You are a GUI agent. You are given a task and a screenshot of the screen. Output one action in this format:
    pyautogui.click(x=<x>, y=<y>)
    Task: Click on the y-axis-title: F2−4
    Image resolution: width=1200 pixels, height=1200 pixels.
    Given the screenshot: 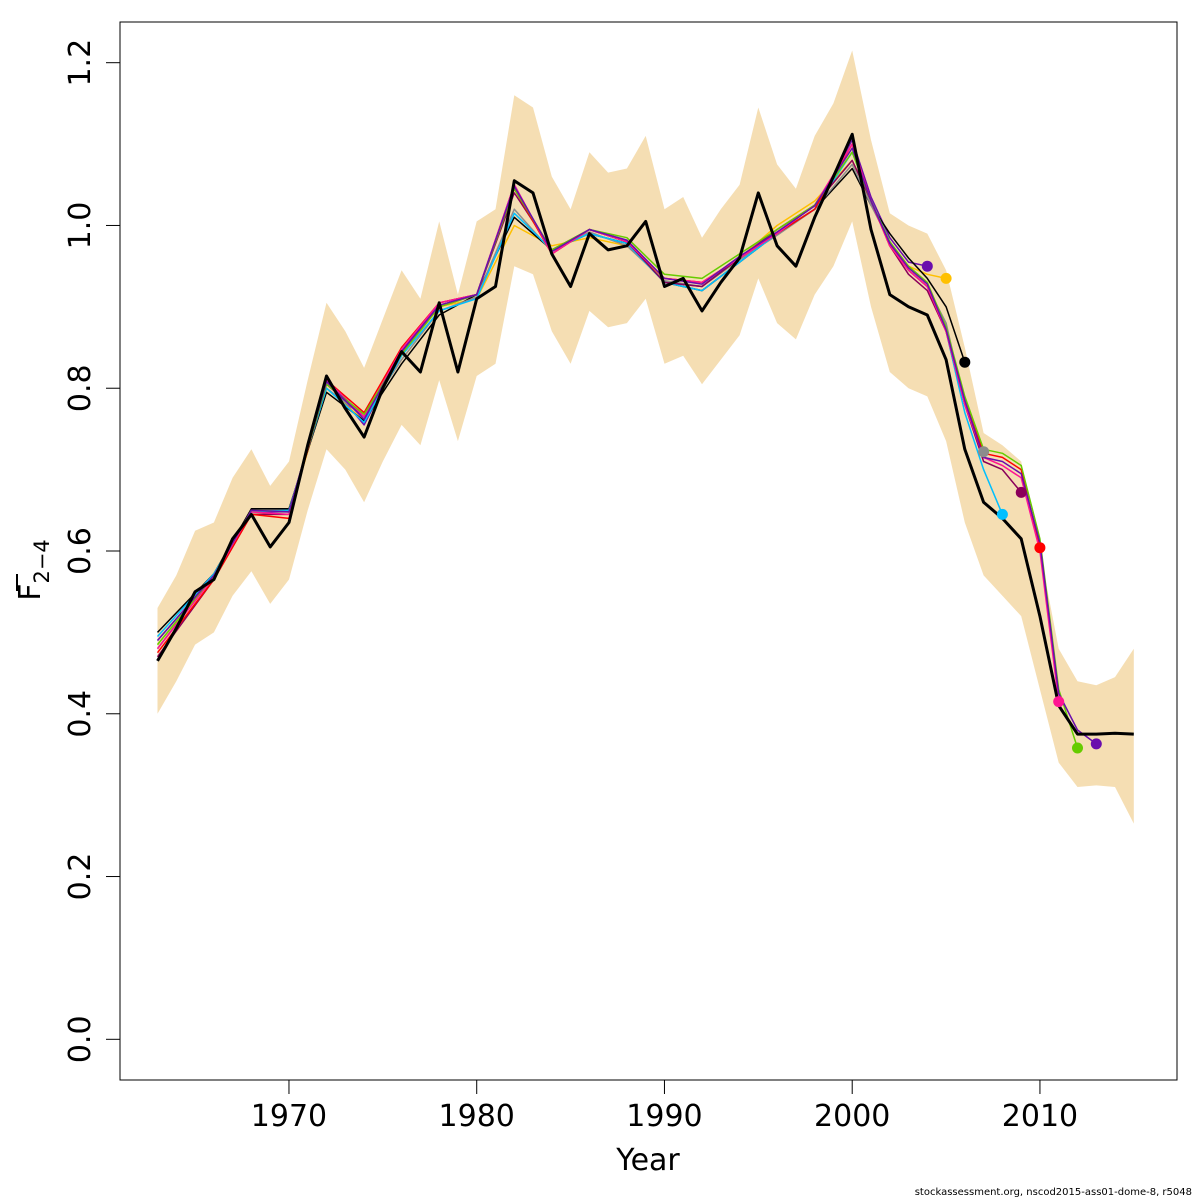 What is the action you would take?
    pyautogui.click(x=33, y=570)
    